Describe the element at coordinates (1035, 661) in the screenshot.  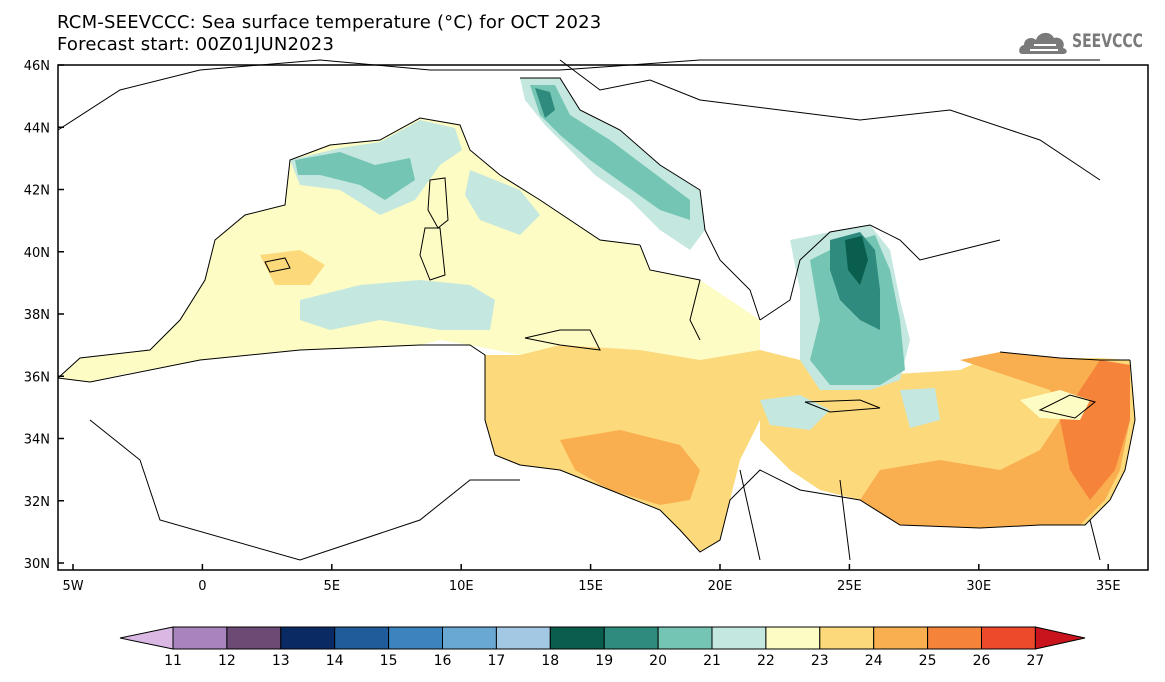
I see `colorbar-label: 27` at that location.